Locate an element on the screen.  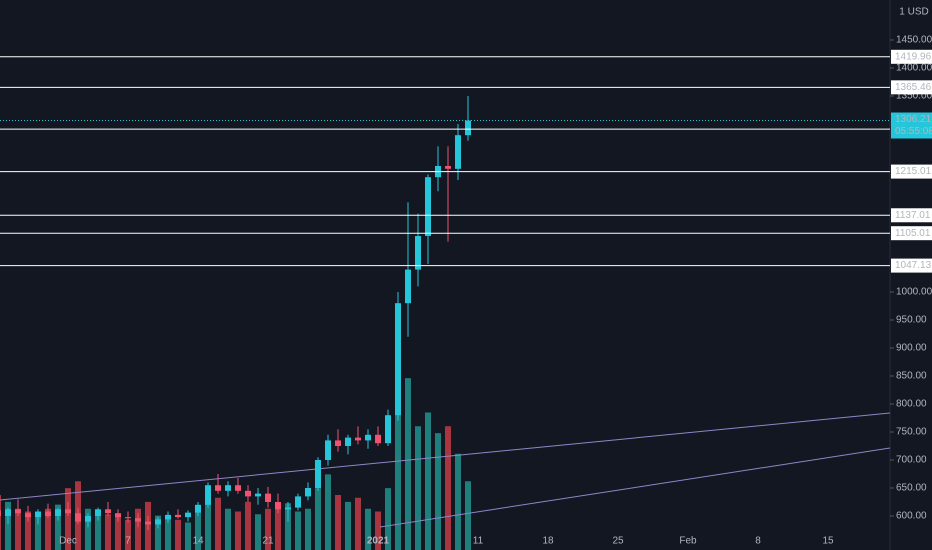
y-tick-label: 950.00 is located at coordinates (911, 320).